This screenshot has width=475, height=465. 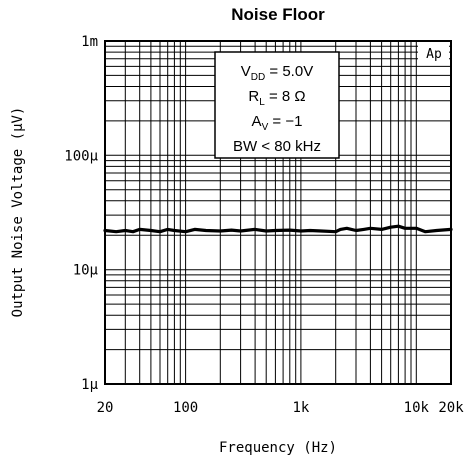 What do you see at coordinates (277, 146) in the screenshot?
I see `bw-annotation: BW < 80 kHz` at bounding box center [277, 146].